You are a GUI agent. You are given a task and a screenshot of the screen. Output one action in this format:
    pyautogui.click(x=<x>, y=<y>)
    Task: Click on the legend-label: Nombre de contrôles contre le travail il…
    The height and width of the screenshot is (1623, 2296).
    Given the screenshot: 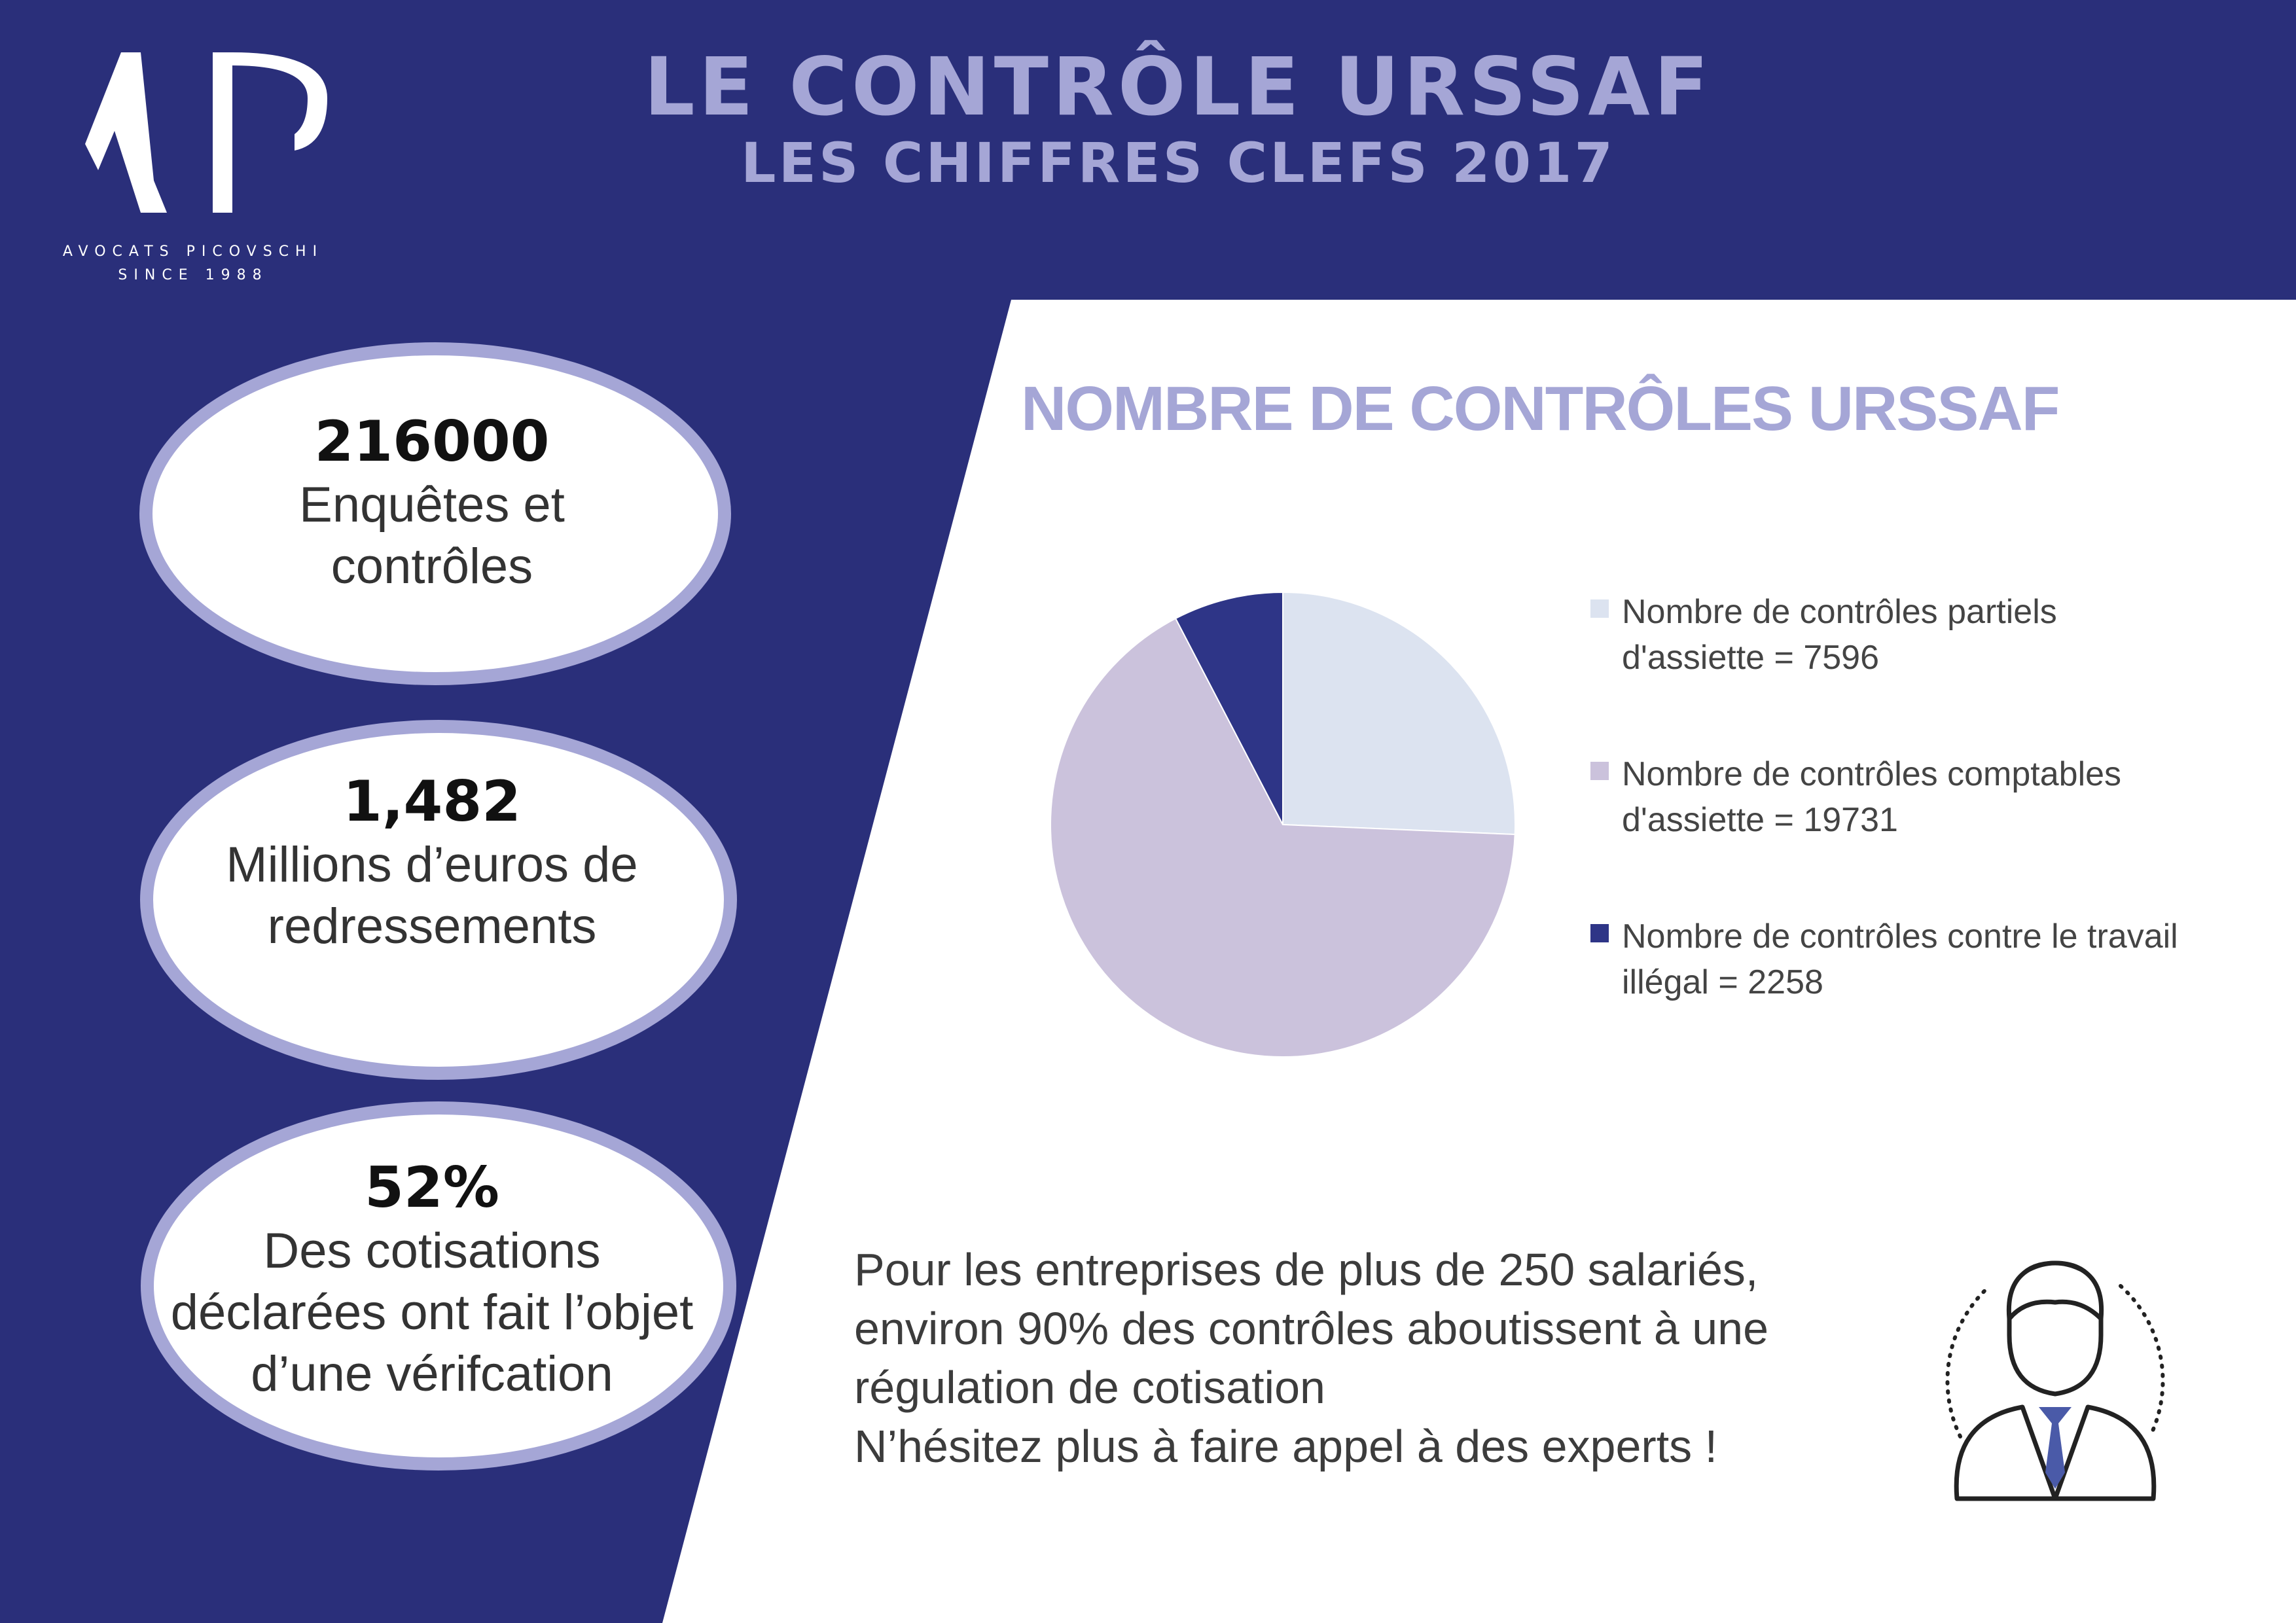 What is the action you would take?
    pyautogui.click(x=1952, y=959)
    